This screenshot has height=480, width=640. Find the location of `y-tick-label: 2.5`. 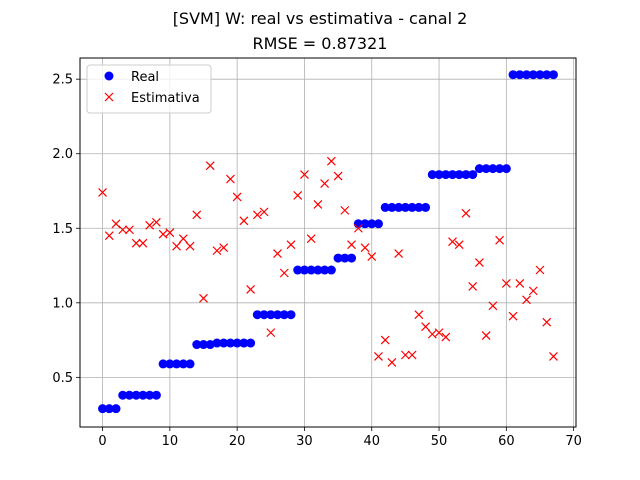

y-tick-label: 2.5 is located at coordinates (62, 80).